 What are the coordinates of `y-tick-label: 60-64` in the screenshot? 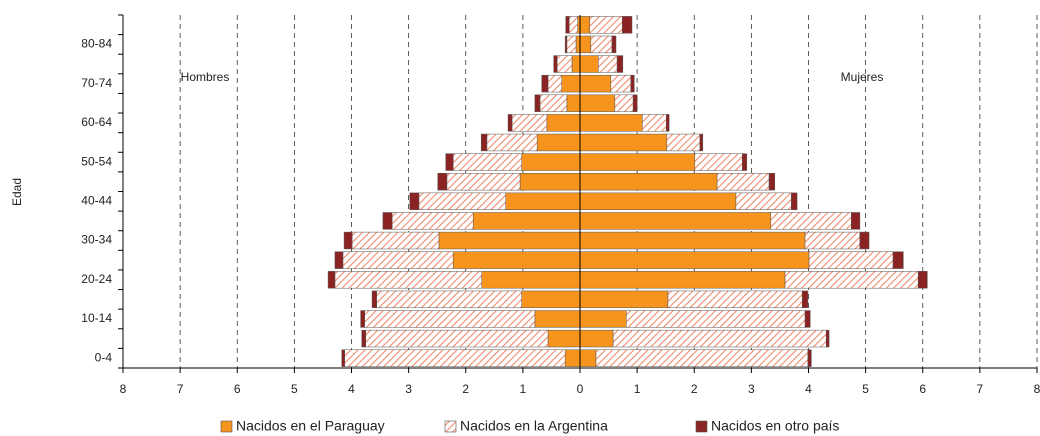 It's located at (96, 122).